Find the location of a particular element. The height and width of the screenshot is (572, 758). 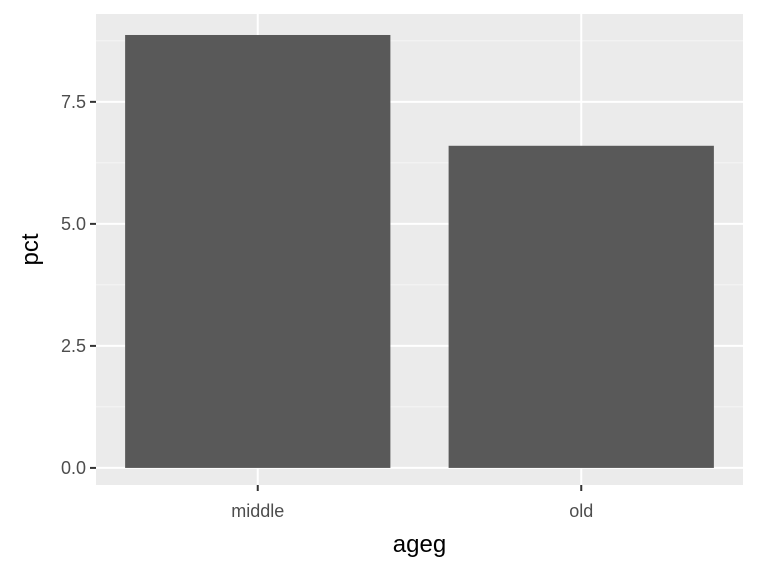

y-axis: 0.0 2.5 5.0 7.5 is located at coordinates (78, 285).